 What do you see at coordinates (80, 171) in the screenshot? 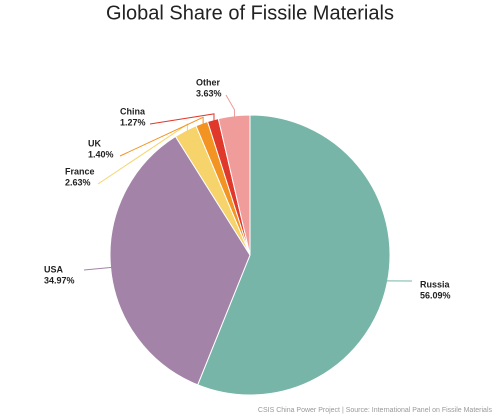
I see `category-label: France` at bounding box center [80, 171].